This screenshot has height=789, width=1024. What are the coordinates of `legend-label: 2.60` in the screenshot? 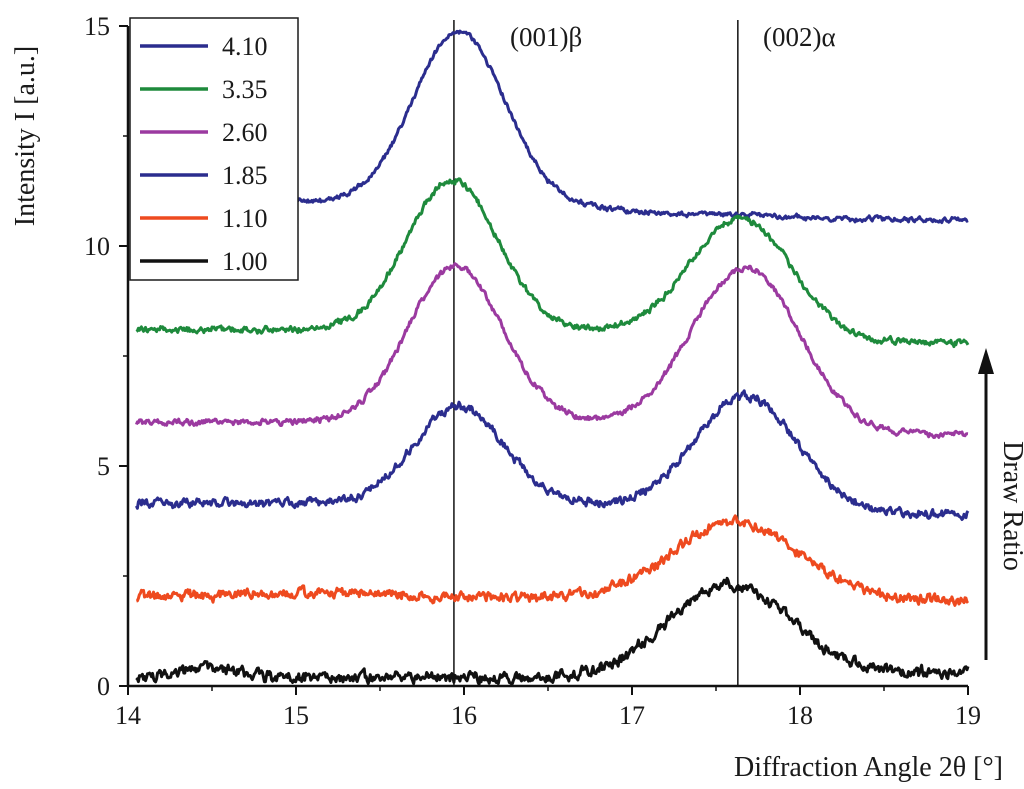 It's located at (245, 132).